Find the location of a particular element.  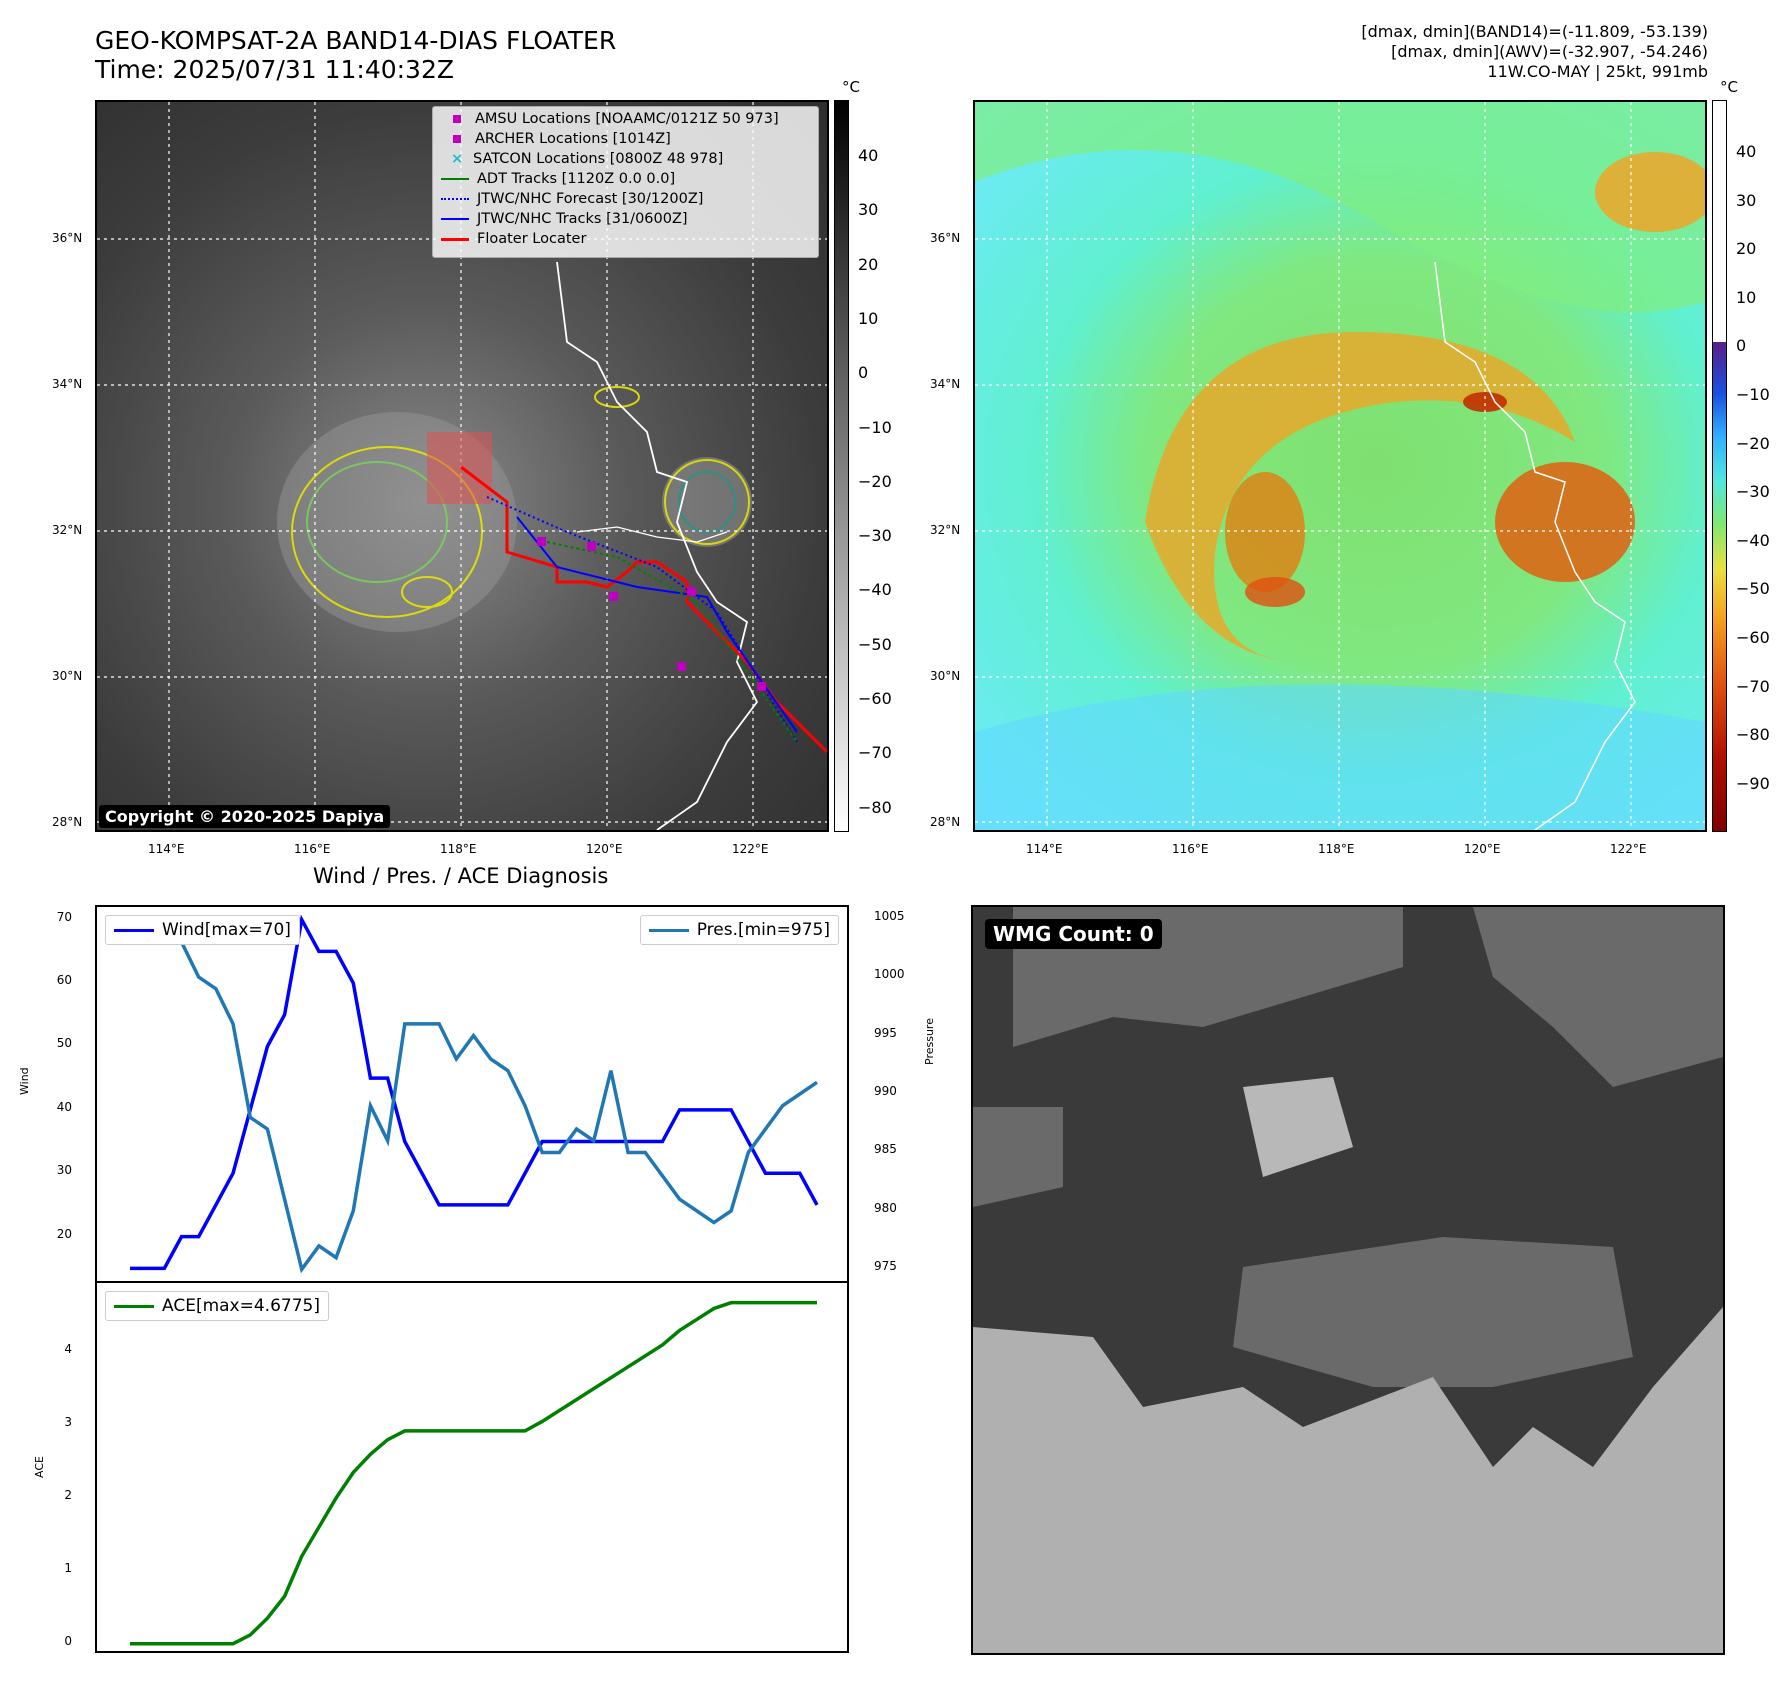

blue-band is located at coordinates (1340, 757).